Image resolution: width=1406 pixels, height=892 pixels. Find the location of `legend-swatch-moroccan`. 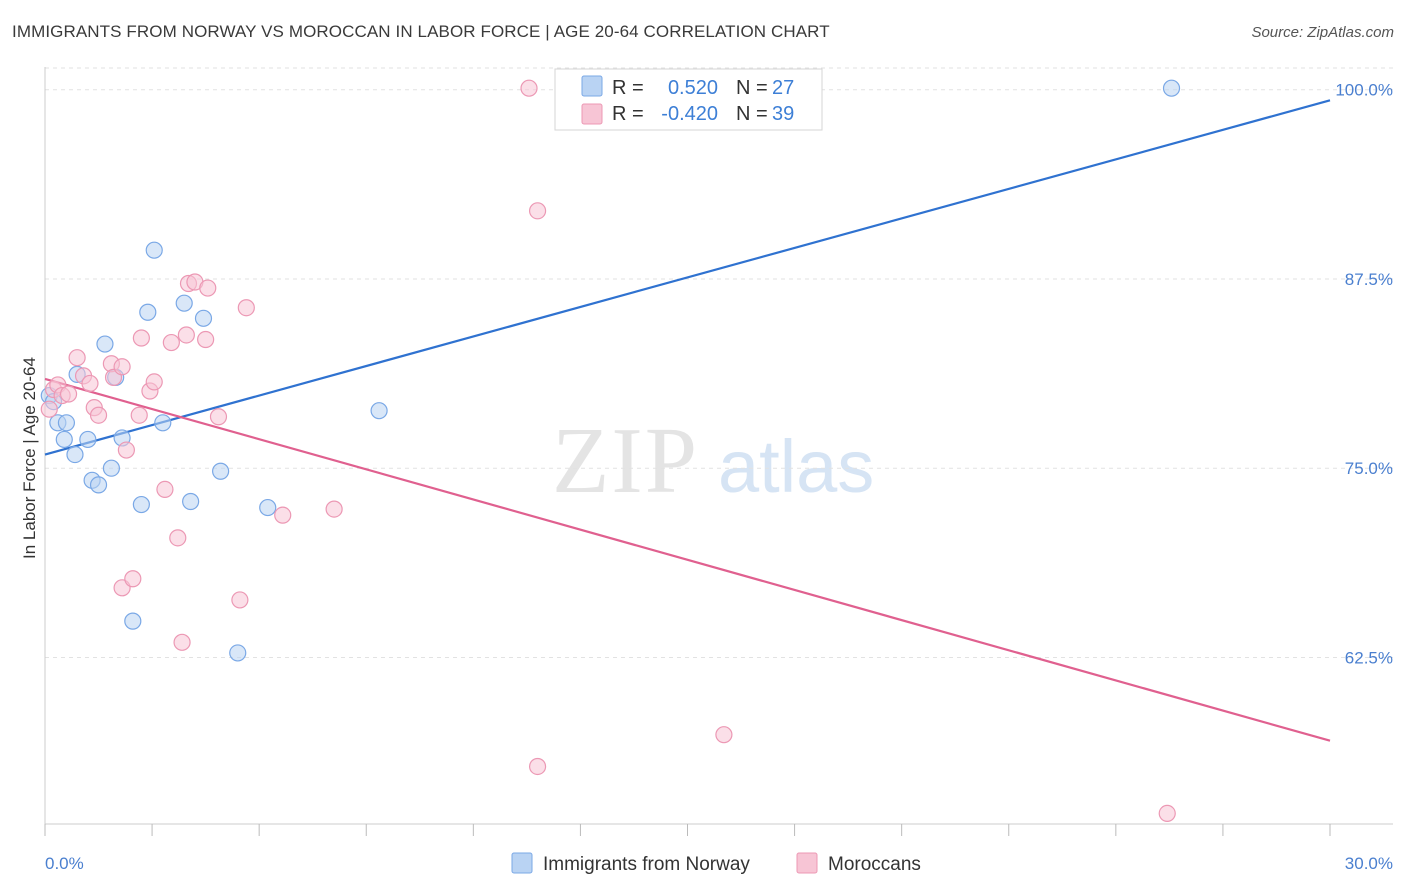

legend-swatch-moroccan is located at coordinates (592, 114).